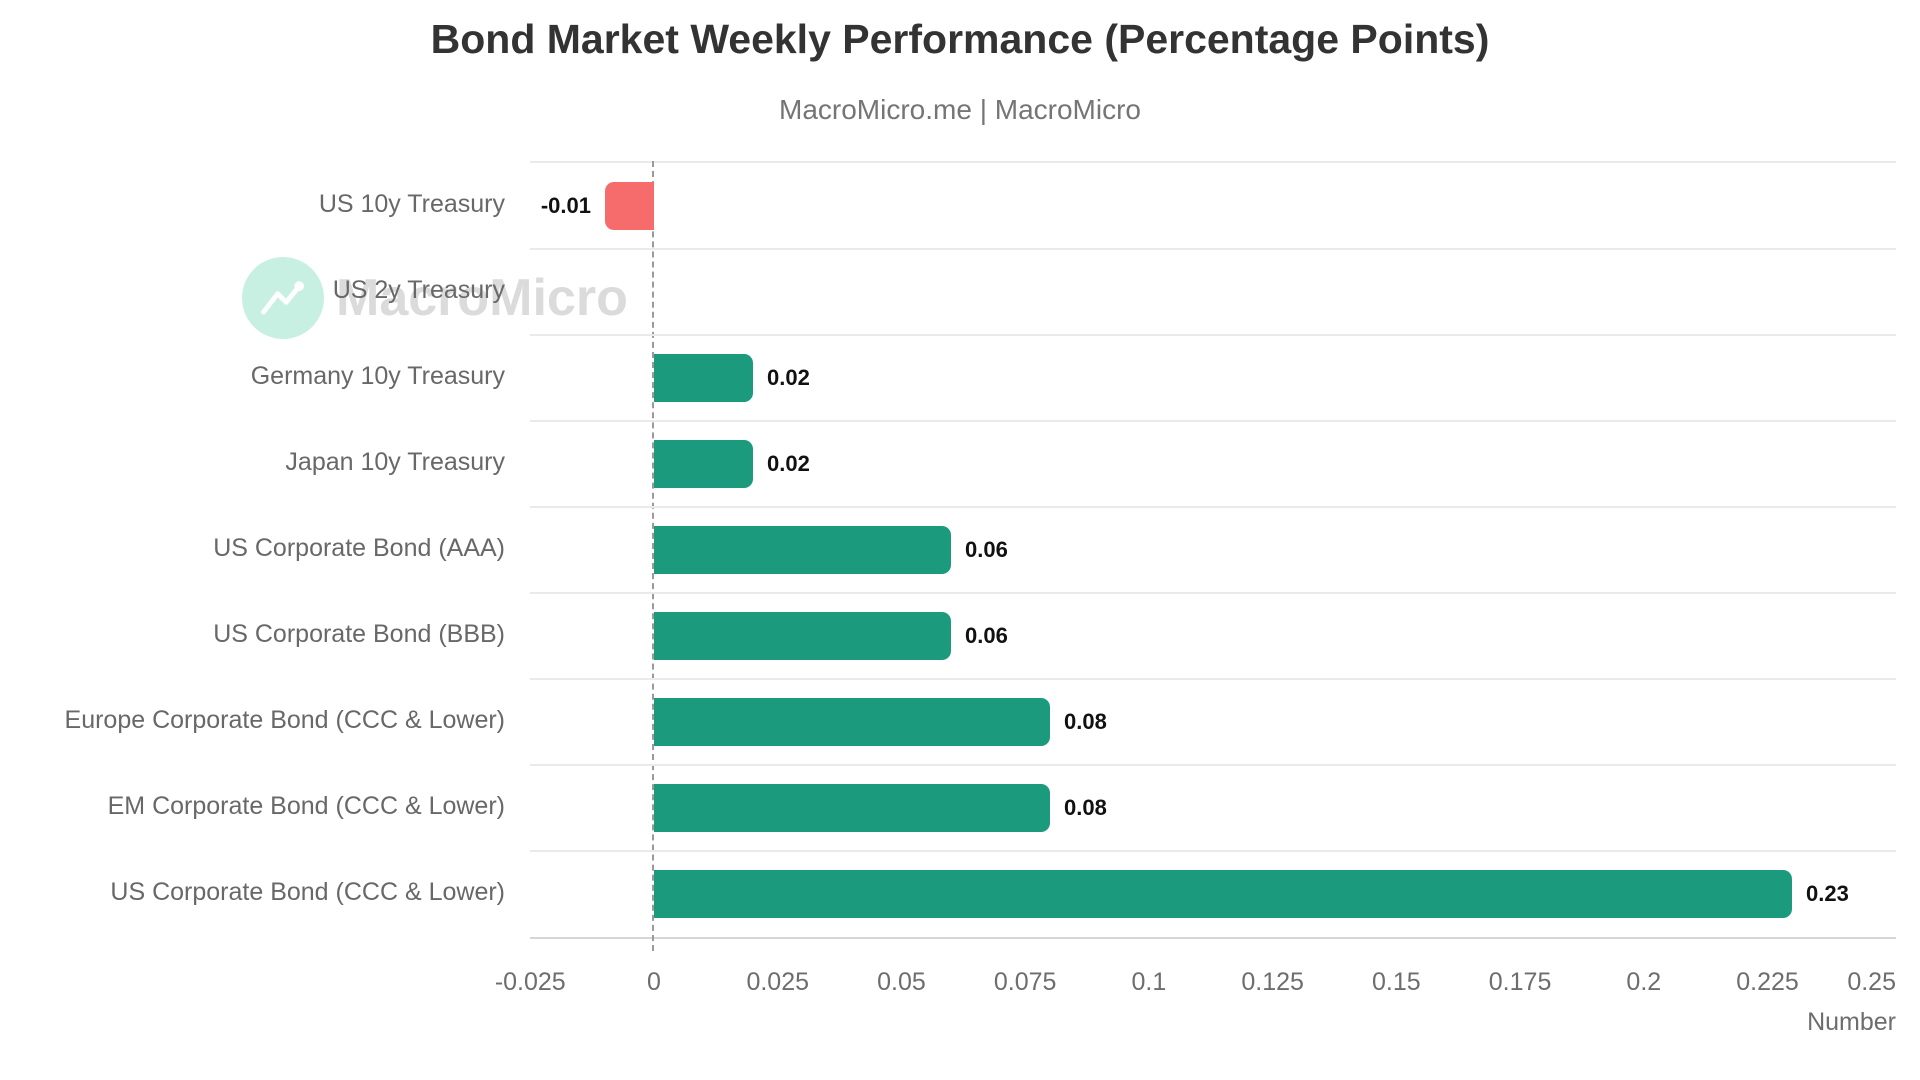 Image resolution: width=1920 pixels, height=1080 pixels. Describe the element at coordinates (653, 556) in the screenshot. I see `zero-dashed-line` at that location.